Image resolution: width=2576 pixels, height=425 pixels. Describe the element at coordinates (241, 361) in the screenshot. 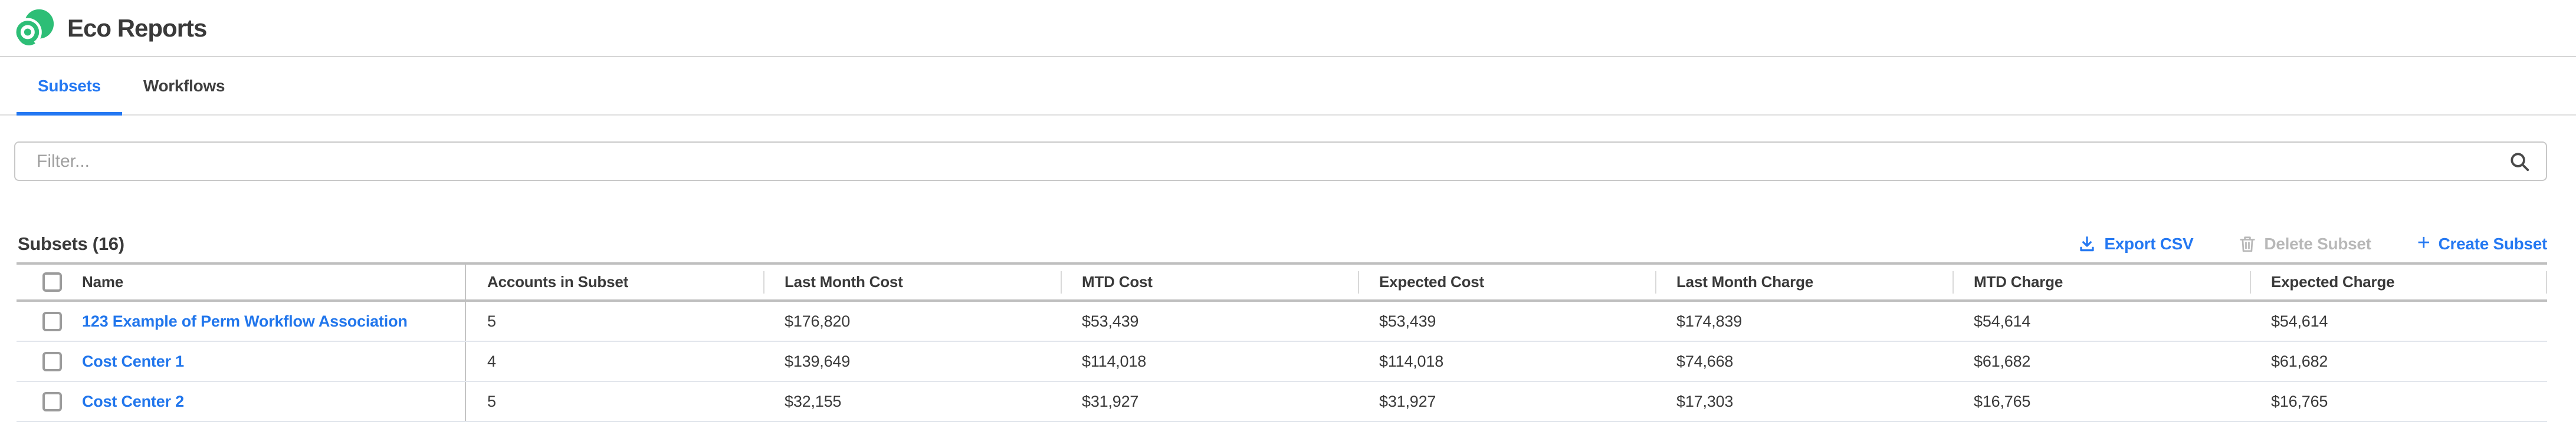

I see `cell-name: Cost Center 1` at that location.